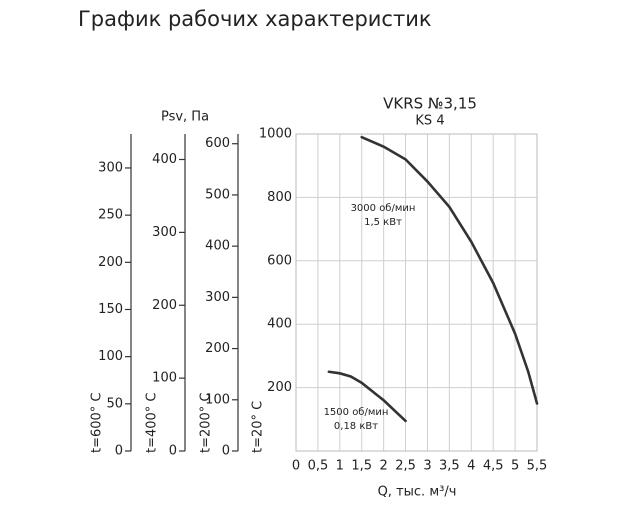  I want to click on x-tick-label: 2,5, so click(405, 466).